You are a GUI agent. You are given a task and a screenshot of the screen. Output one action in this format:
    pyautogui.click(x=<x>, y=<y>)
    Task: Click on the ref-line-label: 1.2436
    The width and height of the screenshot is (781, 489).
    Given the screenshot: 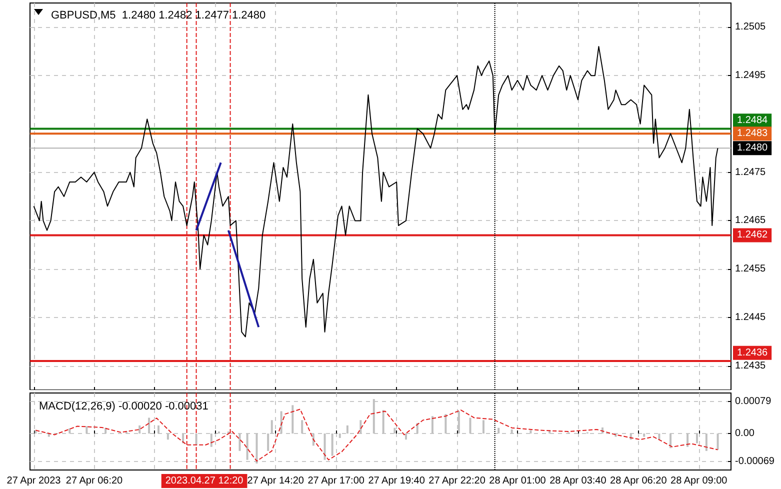 What is the action you would take?
    pyautogui.click(x=752, y=352)
    